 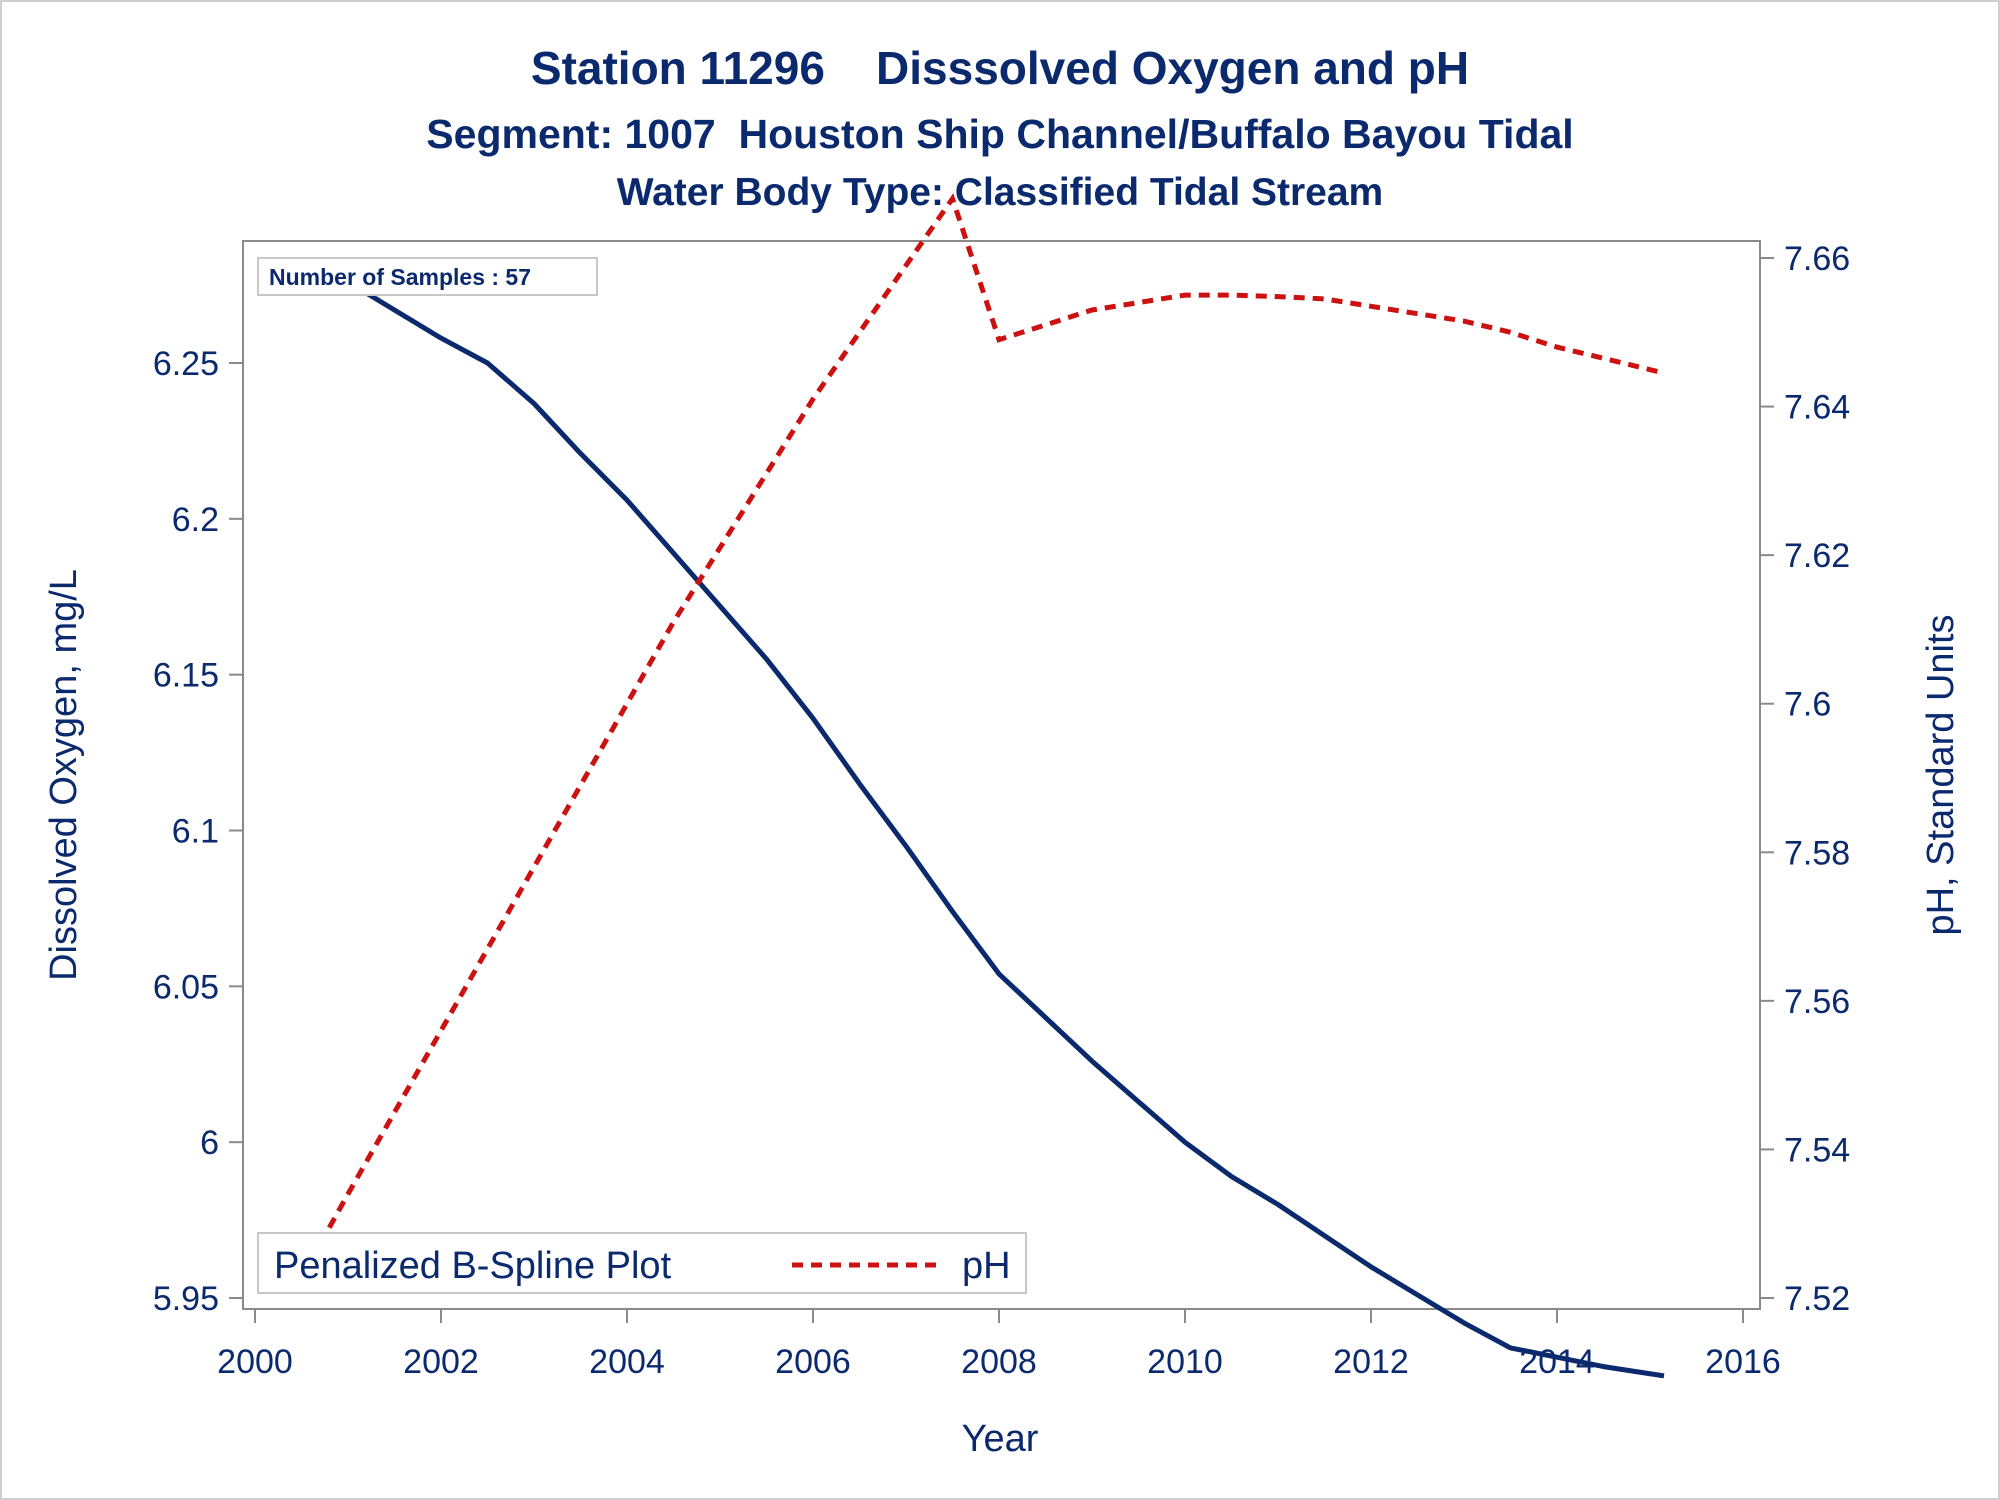 I want to click on y-right-tick-label: 7.54, so click(x=1817, y=1150).